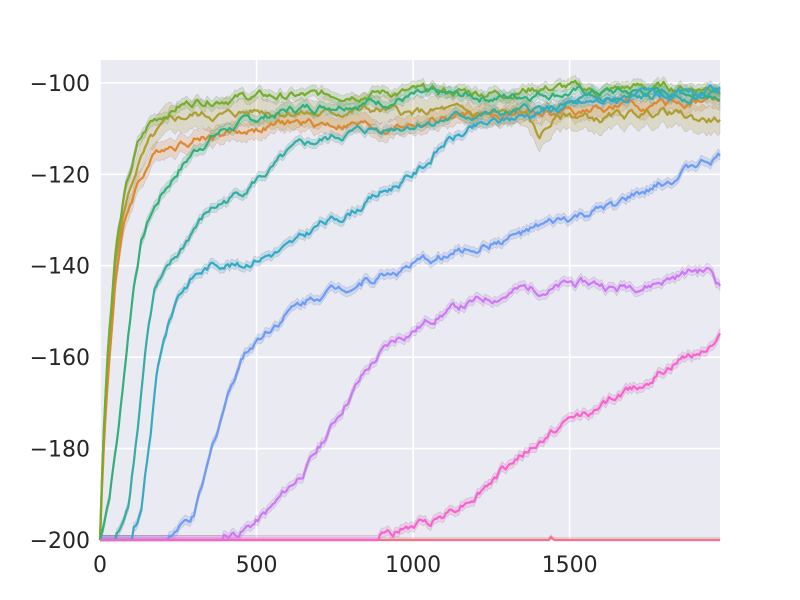 The image size is (800, 600). I want to click on x-tick-label: 0, so click(100, 565).